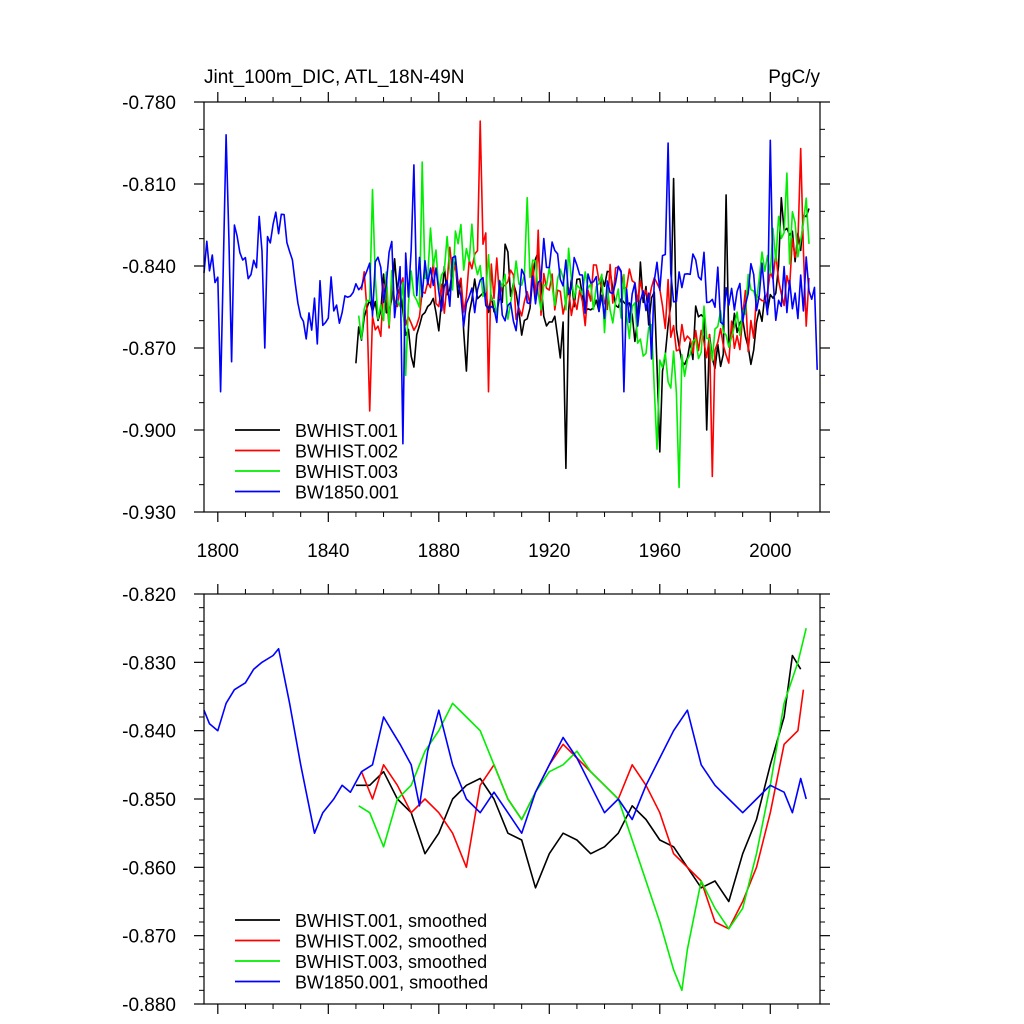 This screenshot has height=1024, width=1024. What do you see at coordinates (549, 551) in the screenshot?
I see `x-tick-label: 1920` at bounding box center [549, 551].